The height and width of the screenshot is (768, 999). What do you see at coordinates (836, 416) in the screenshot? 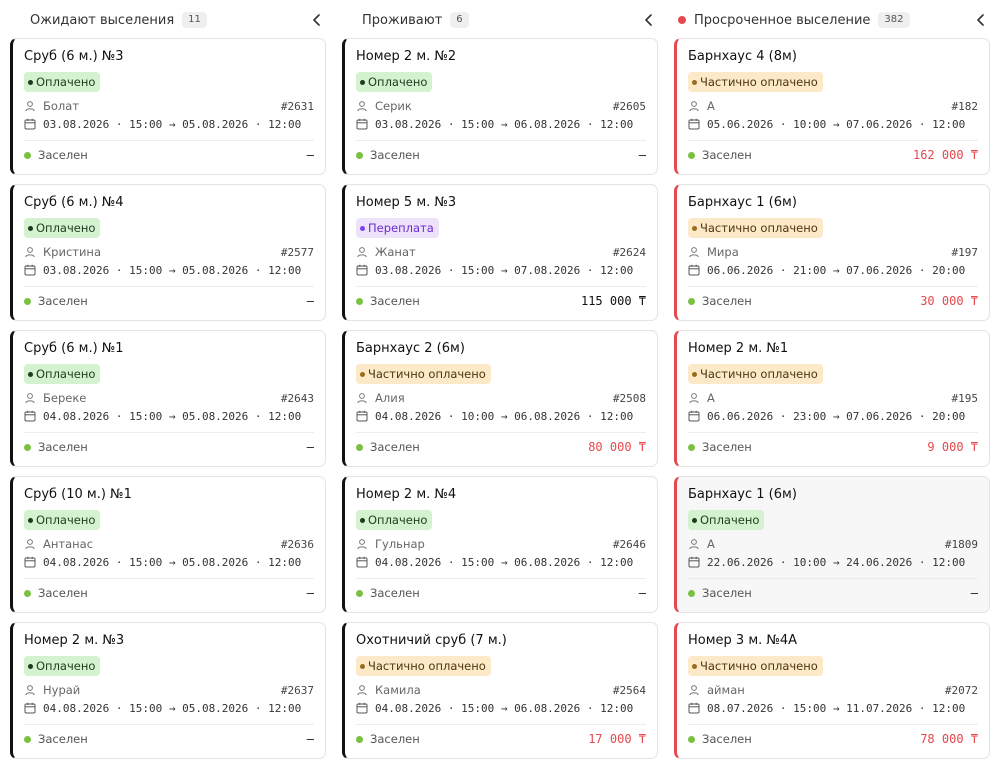
I see `stay-dates: 06.06.2026 · 23:00 → 07.06.2026 · 20:00` at bounding box center [836, 416].